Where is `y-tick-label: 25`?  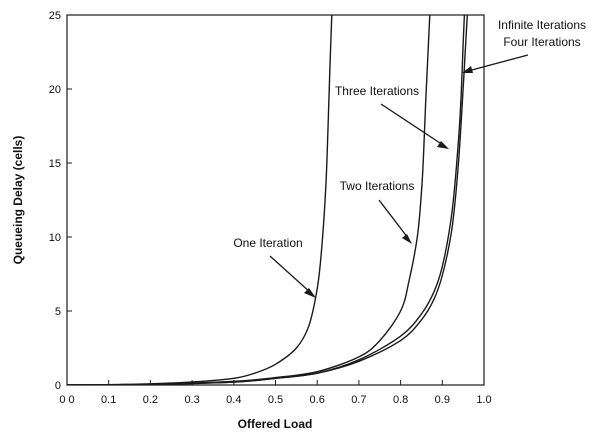
y-tick-label: 25 is located at coordinates (55, 16).